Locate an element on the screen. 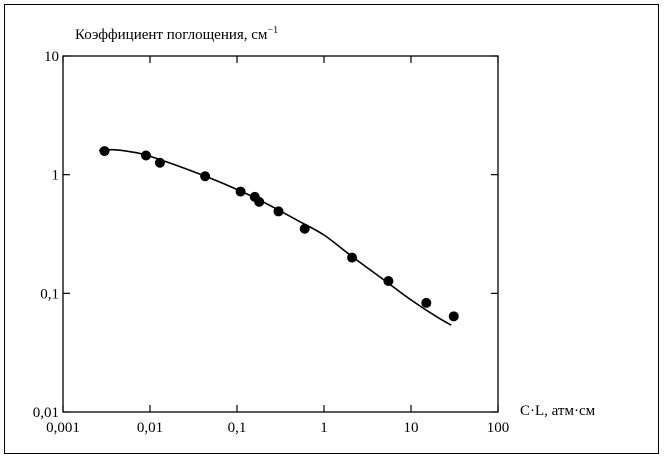 The width and height of the screenshot is (665, 459). y-axis-label-superscript: −1 is located at coordinates (272, 30).